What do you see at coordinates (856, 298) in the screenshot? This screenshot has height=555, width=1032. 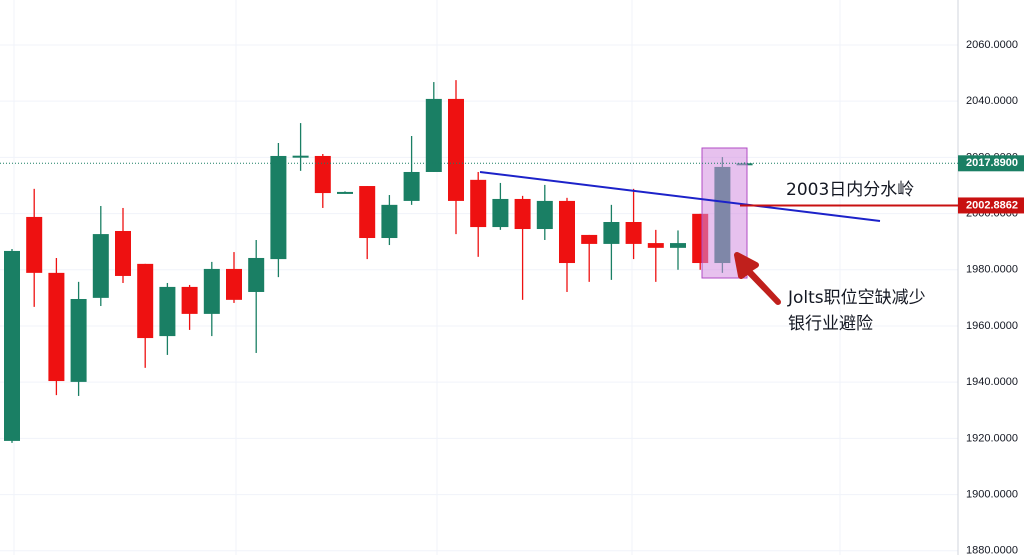 I see `annotation: Jolts职位空缺减少` at bounding box center [856, 298].